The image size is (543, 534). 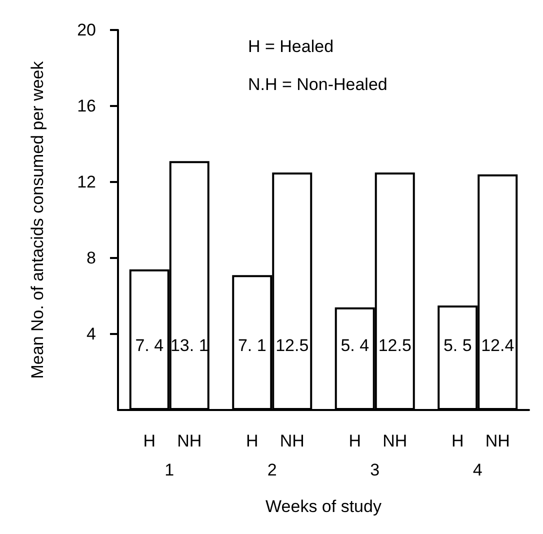 What do you see at coordinates (291, 46) in the screenshot?
I see `annotation: H = Healed` at bounding box center [291, 46].